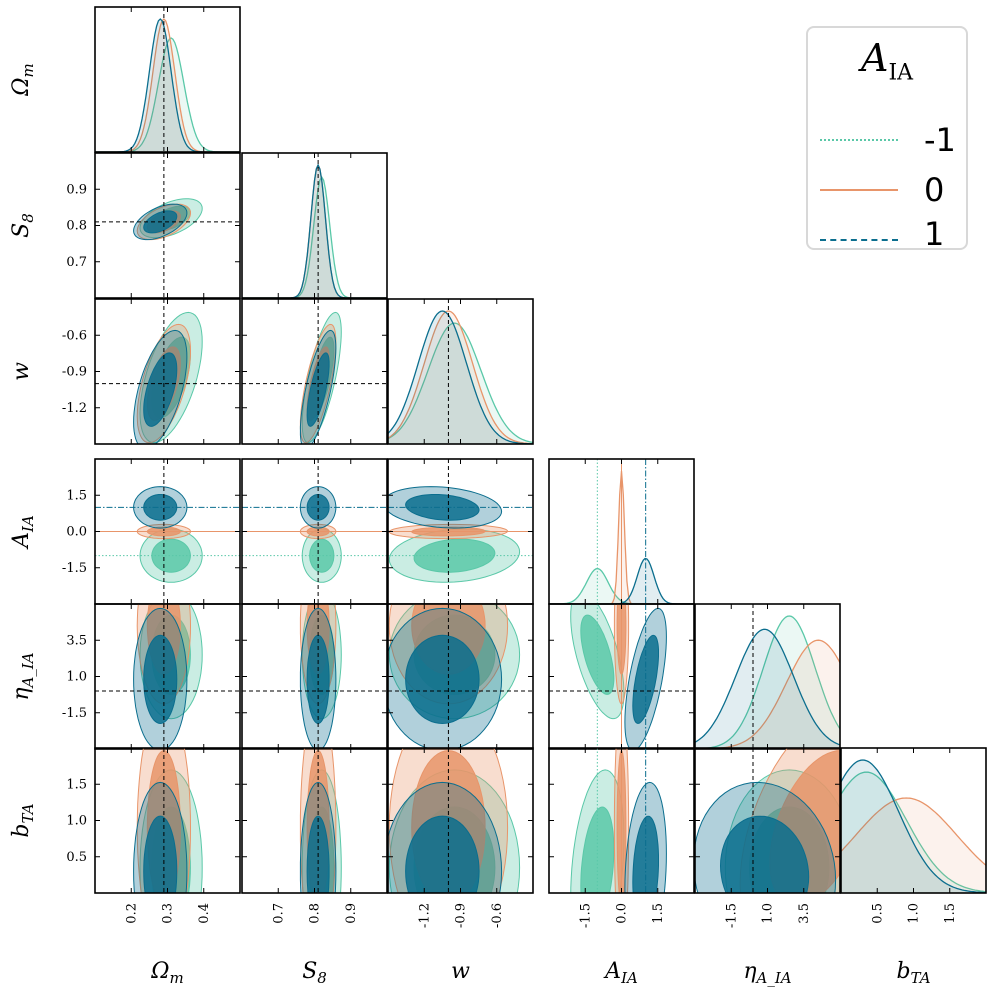 This screenshot has height=990, width=996. Describe the element at coordinates (76, 784) in the screenshot. I see `y-tick-label: 1.5` at that location.